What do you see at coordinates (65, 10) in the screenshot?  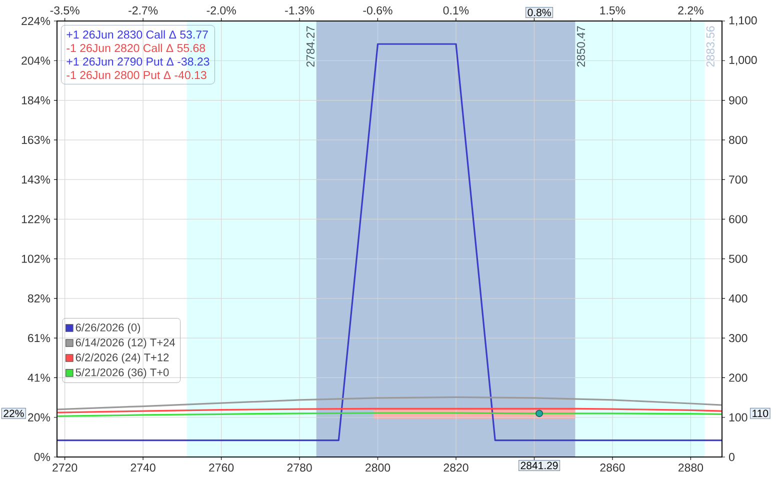 I see `x2-tick-label: -3.5%` at bounding box center [65, 10].